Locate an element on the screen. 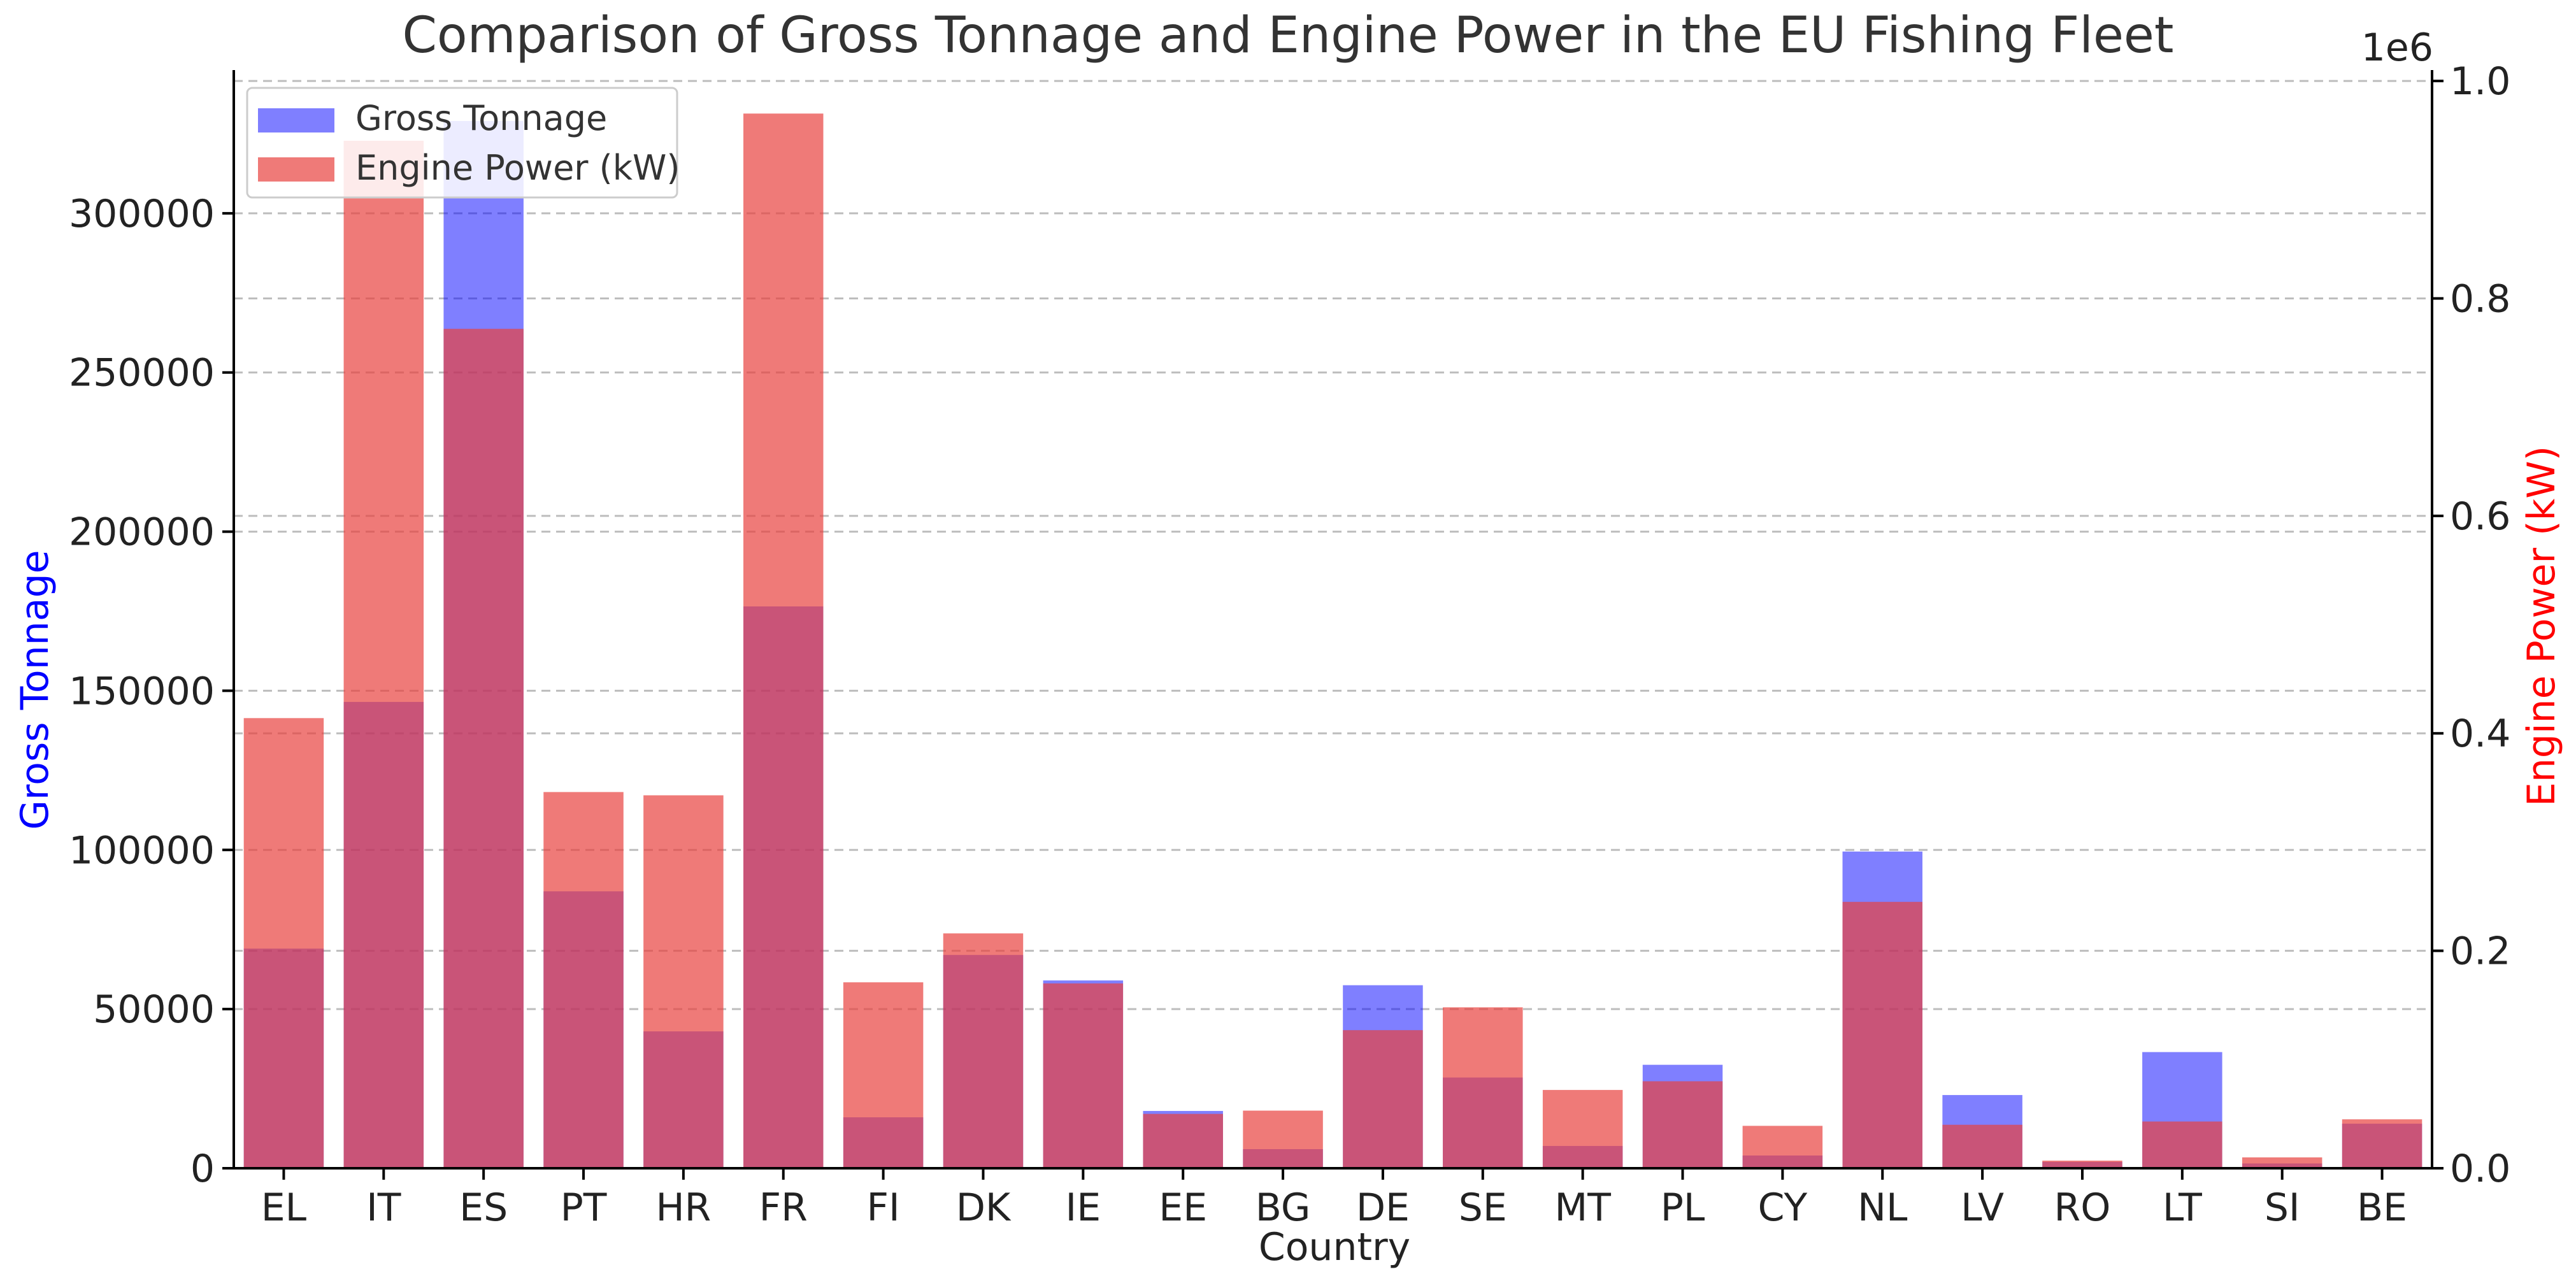 The width and height of the screenshot is (2576, 1281). bar-engine-power-es is located at coordinates (484, 748).